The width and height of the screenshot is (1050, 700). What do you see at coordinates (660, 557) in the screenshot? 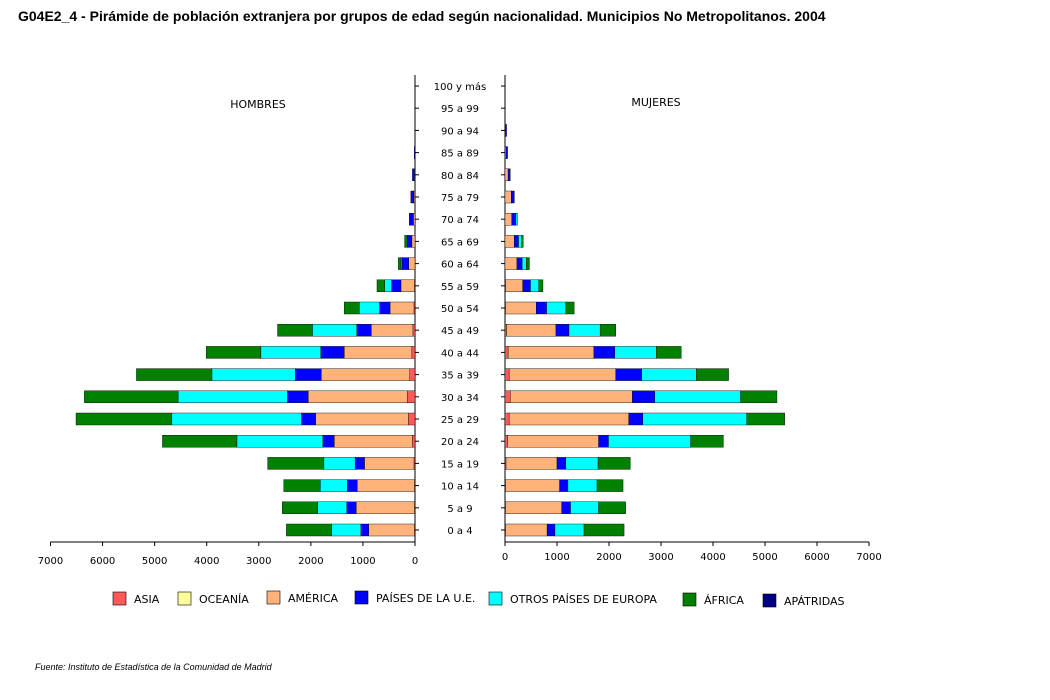
I see `right-tick-label: 3000` at bounding box center [660, 557].